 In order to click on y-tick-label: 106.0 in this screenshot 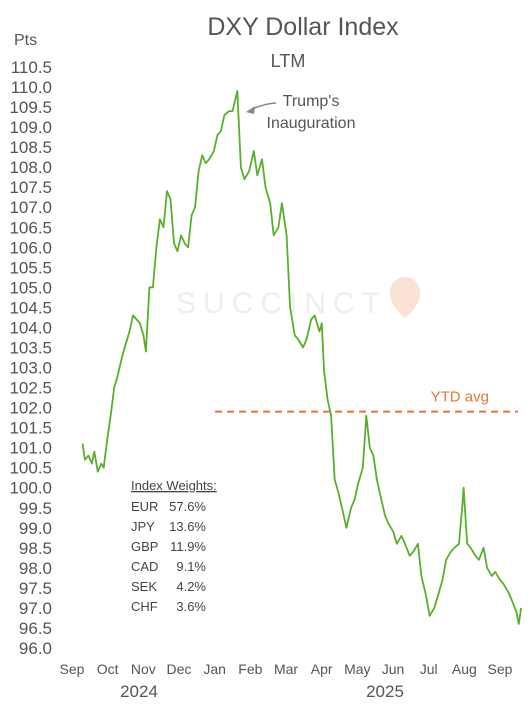, I will do `click(30, 247)`.